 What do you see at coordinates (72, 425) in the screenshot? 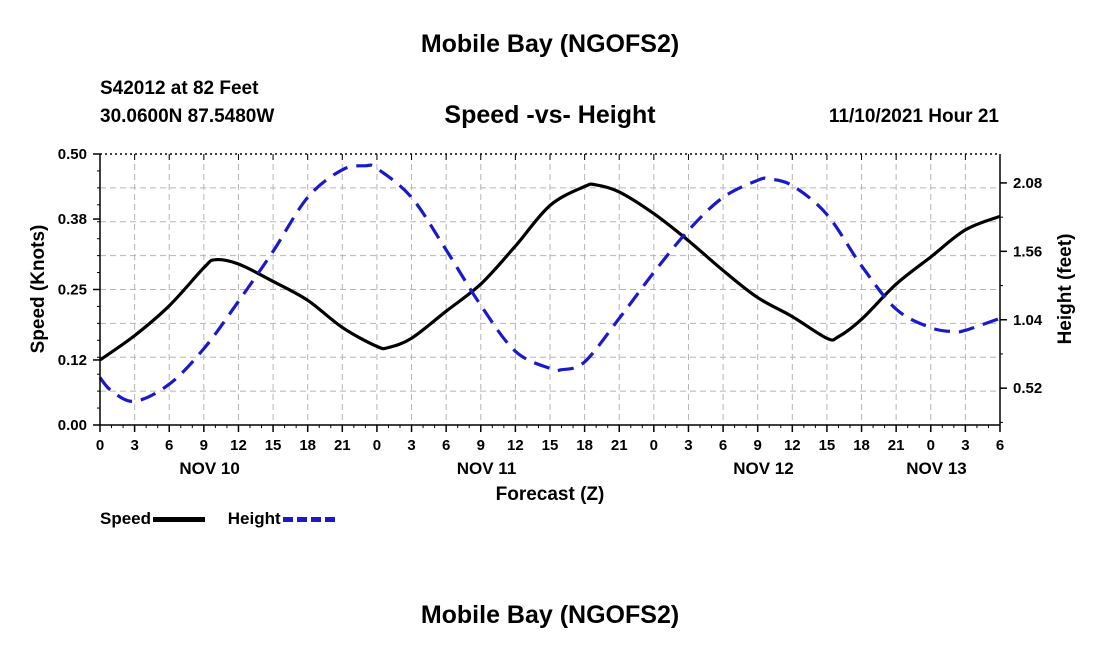
I see `y-tick-label: 0.00` at bounding box center [72, 425].